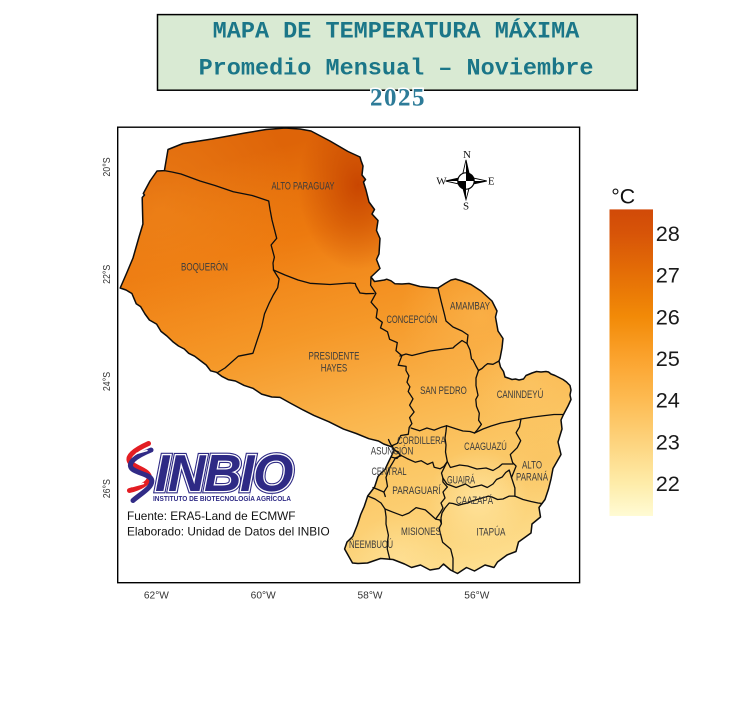 The image size is (756, 720). Describe the element at coordinates (470, 307) in the screenshot. I see `svg-text: AMAMBAY` at that location.